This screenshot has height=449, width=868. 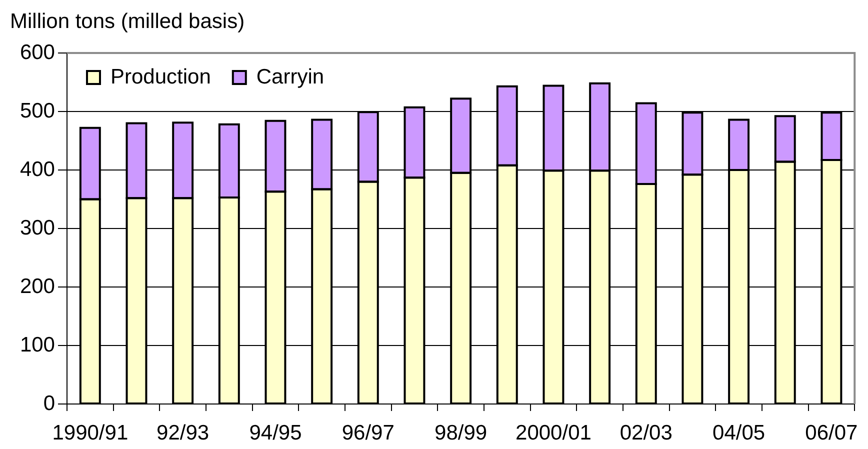 What do you see at coordinates (275, 432) in the screenshot?
I see `x-tick-label: 94/95` at bounding box center [275, 432].